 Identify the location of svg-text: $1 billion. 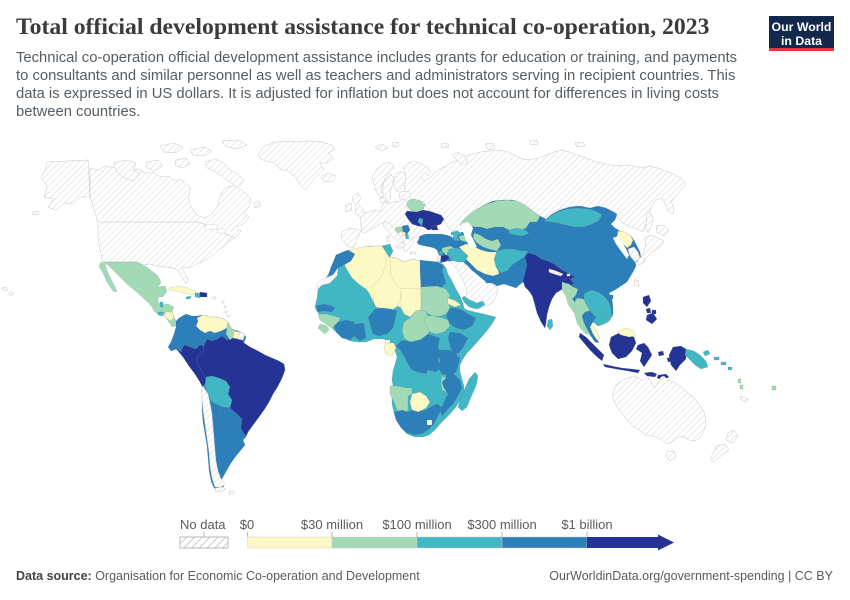
(586, 524).